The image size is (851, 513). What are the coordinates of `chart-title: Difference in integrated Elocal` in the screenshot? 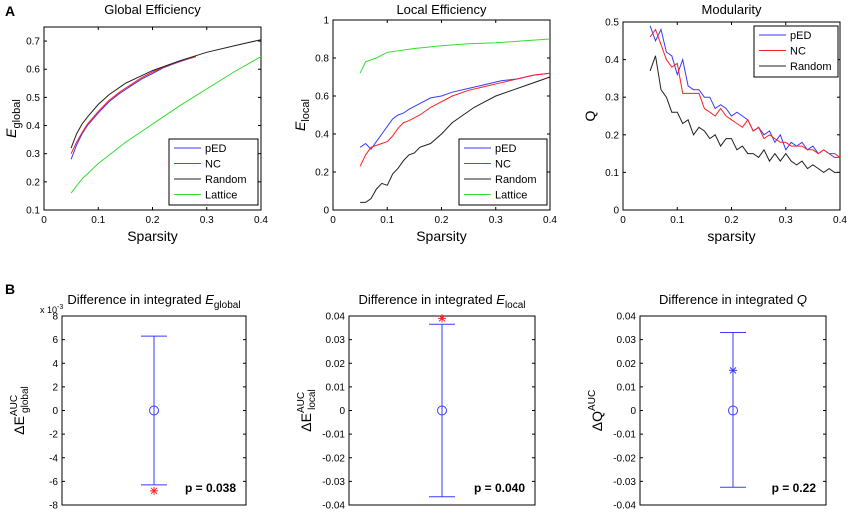 It's located at (441, 301).